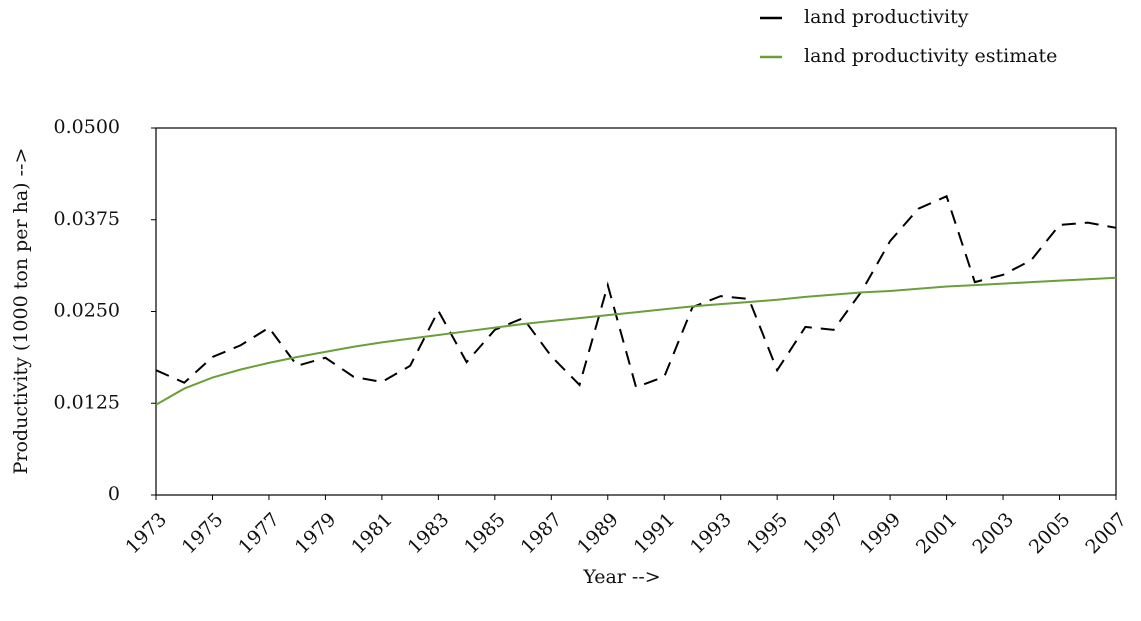  Describe the element at coordinates (542, 534) in the screenshot. I see `x-tick-label: 1987` at that location.